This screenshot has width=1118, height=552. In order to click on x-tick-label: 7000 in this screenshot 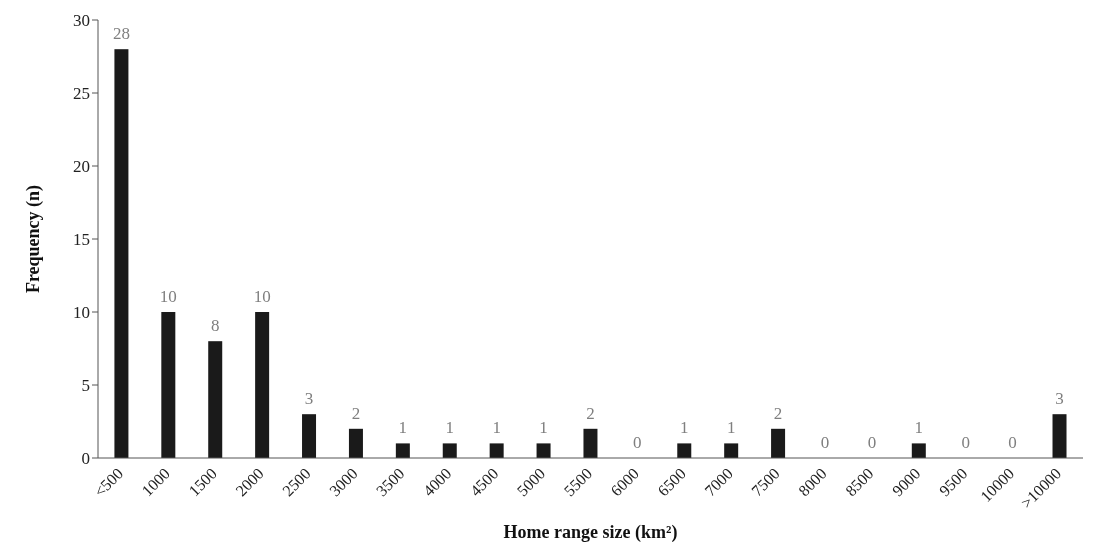, I will do `click(718, 482)`.